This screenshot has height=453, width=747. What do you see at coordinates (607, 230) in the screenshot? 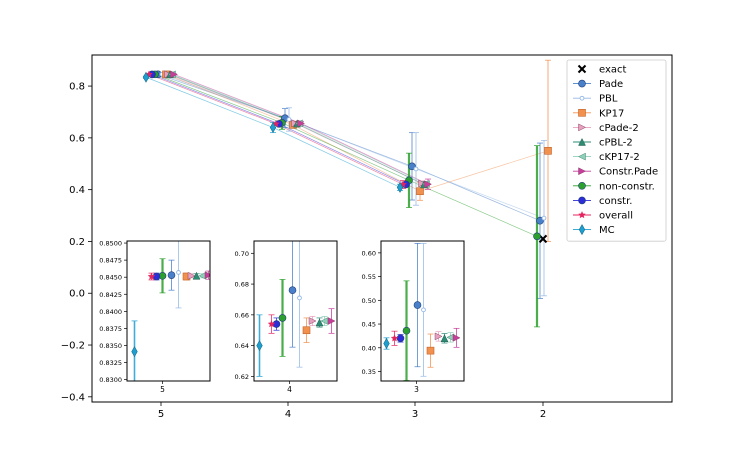
I see `legend-label-11: MC` at bounding box center [607, 230].